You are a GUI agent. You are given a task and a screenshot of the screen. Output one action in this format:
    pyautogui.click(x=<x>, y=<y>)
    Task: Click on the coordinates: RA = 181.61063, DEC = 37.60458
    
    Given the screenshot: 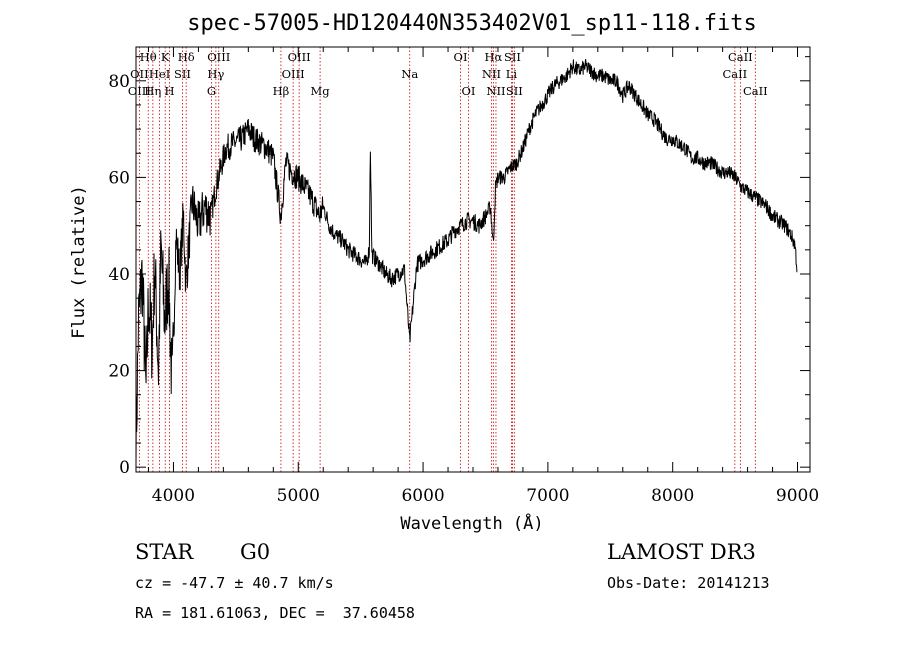 What is the action you would take?
    pyautogui.click(x=275, y=613)
    